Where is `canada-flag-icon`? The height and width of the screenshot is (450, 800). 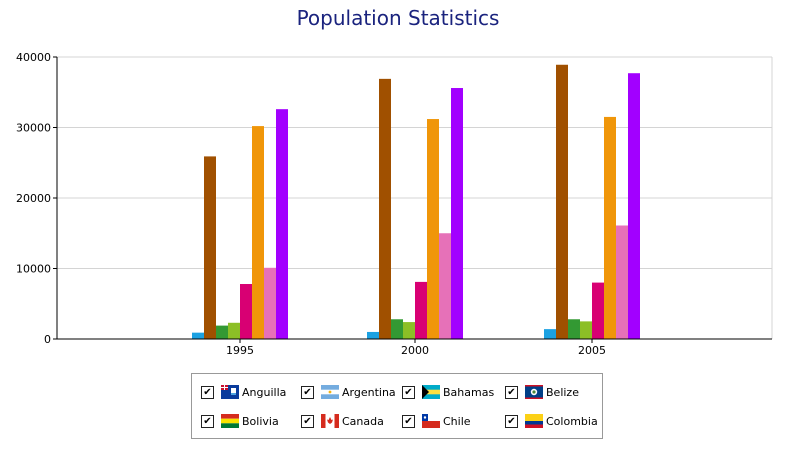
canada-flag-icon is located at coordinates (330, 421).